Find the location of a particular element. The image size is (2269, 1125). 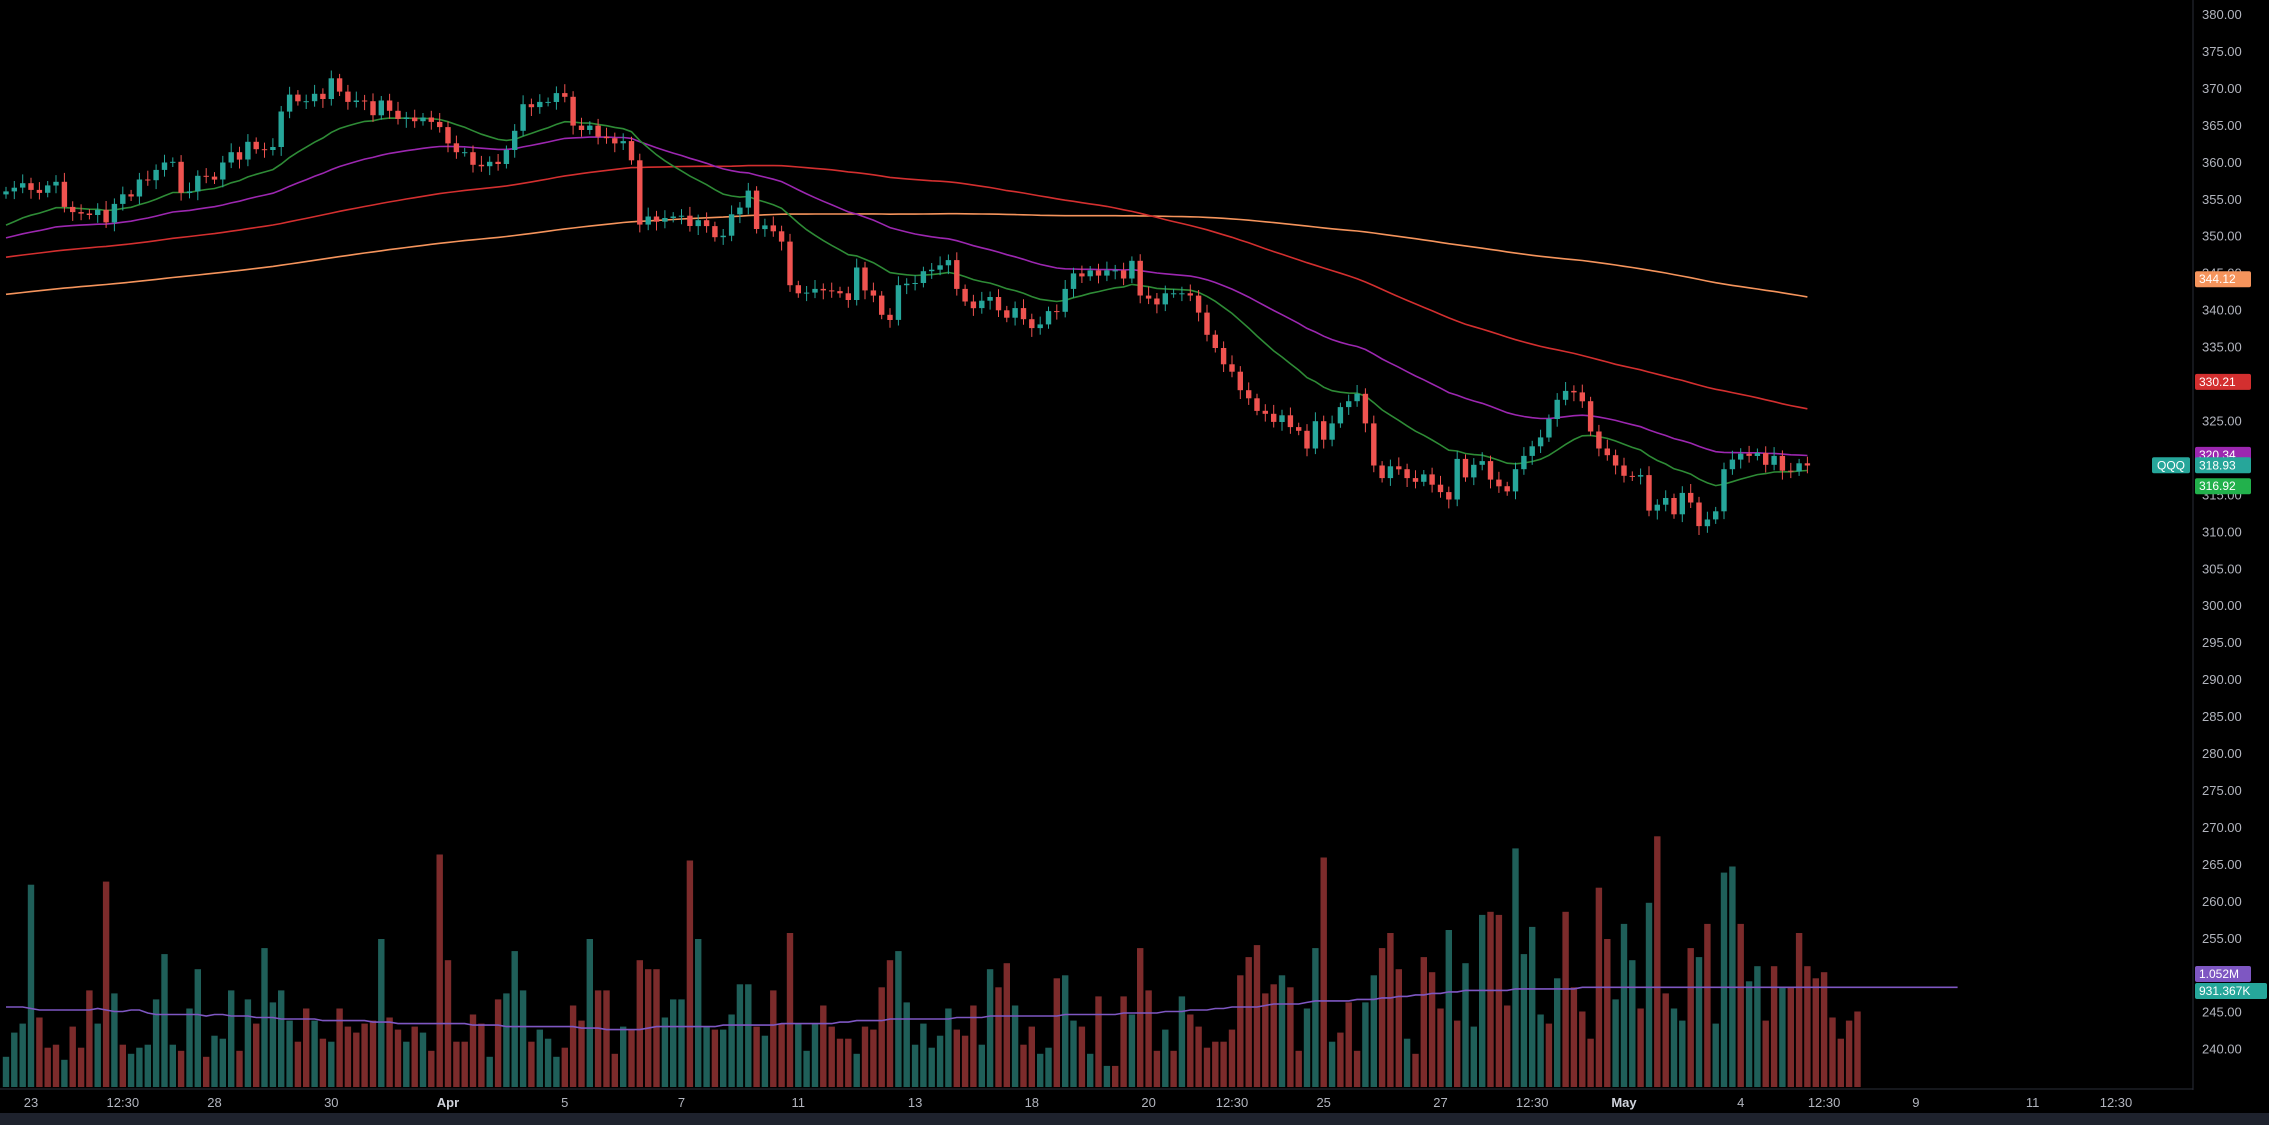

price-tick-label: 280.00 is located at coordinates (2222, 753).